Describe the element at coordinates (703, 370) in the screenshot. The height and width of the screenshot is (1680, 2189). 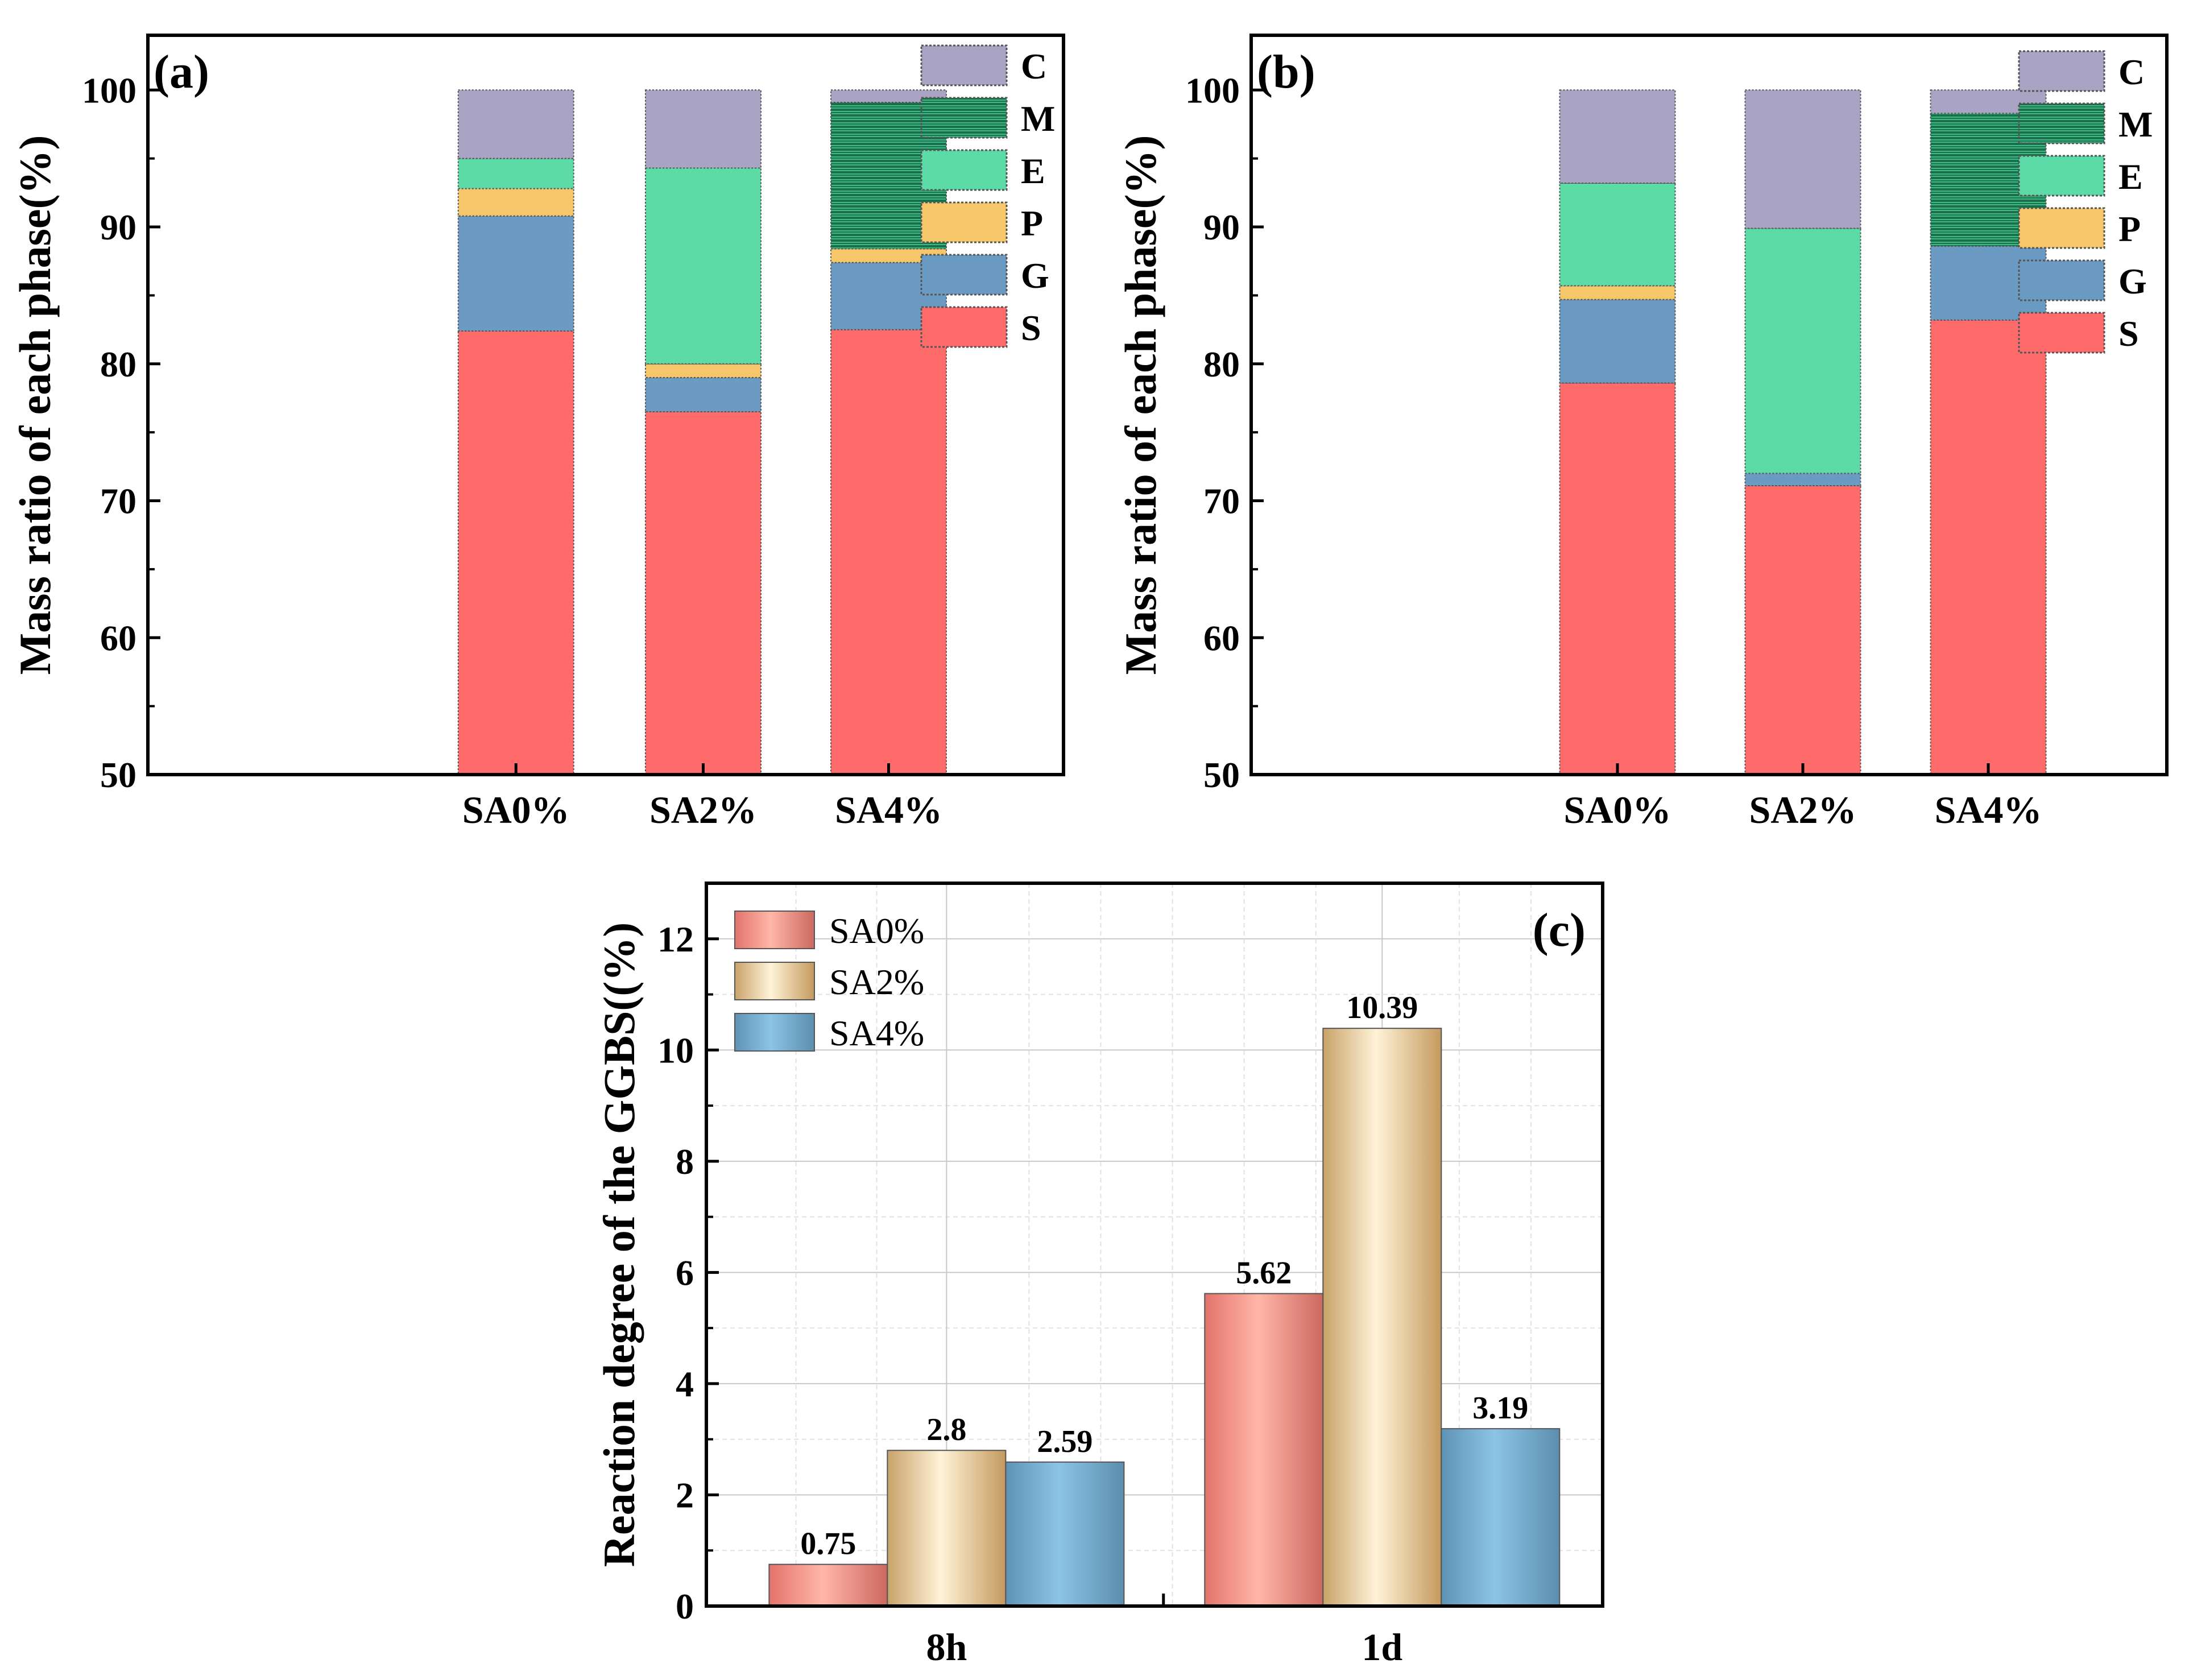
I see `bar-P-SA2%` at that location.